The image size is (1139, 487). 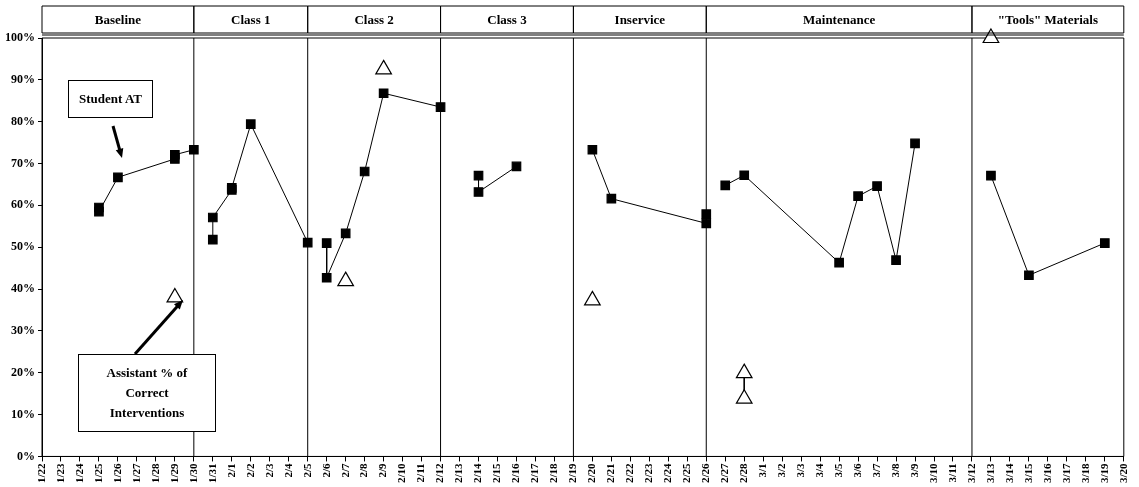 What do you see at coordinates (249, 470) in the screenshot?
I see `x-tick-label: 2/2` at bounding box center [249, 470].